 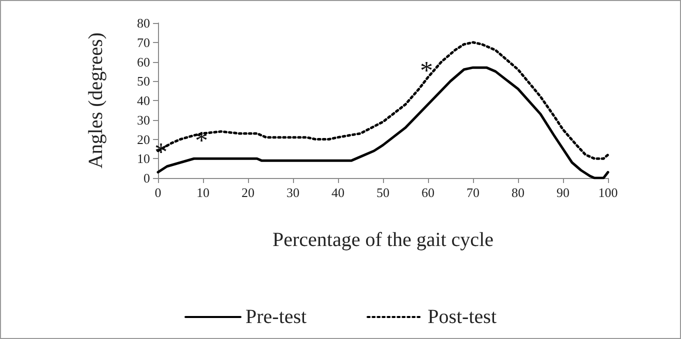 I want to click on y-tick-label: 0, so click(x=147, y=178).